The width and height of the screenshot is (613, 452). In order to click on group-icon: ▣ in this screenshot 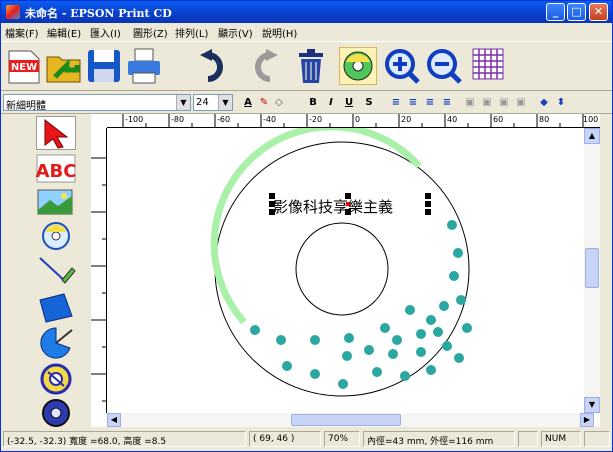, I will do `click(504, 102)`.